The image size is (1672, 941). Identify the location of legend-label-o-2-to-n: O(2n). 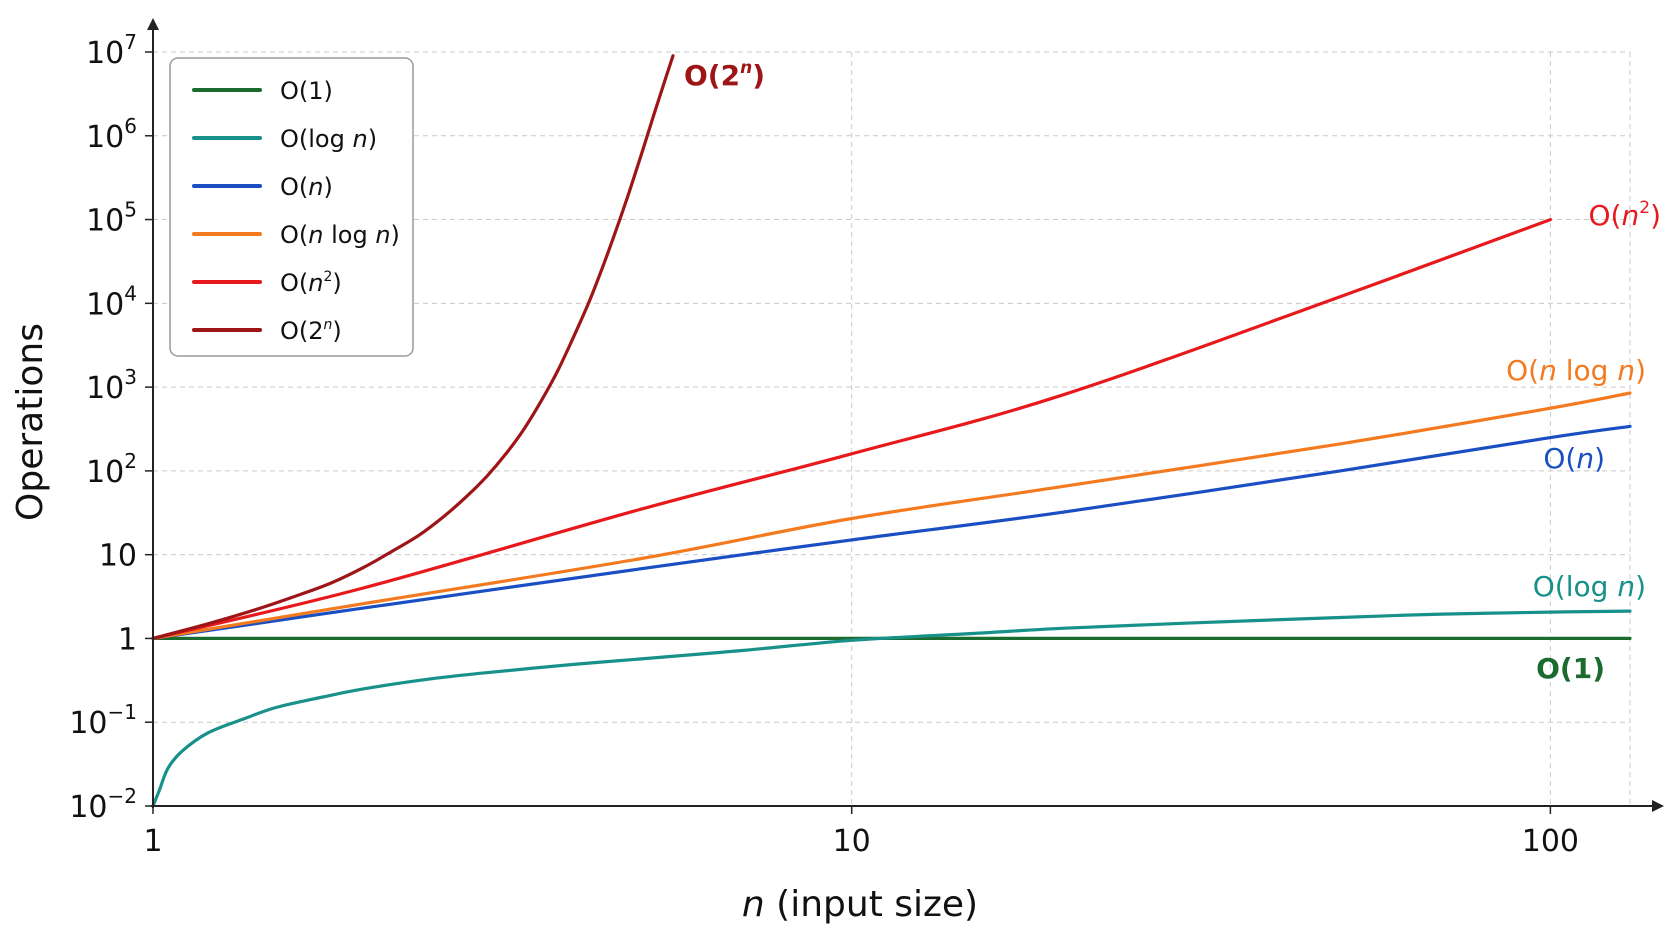
(311, 331).